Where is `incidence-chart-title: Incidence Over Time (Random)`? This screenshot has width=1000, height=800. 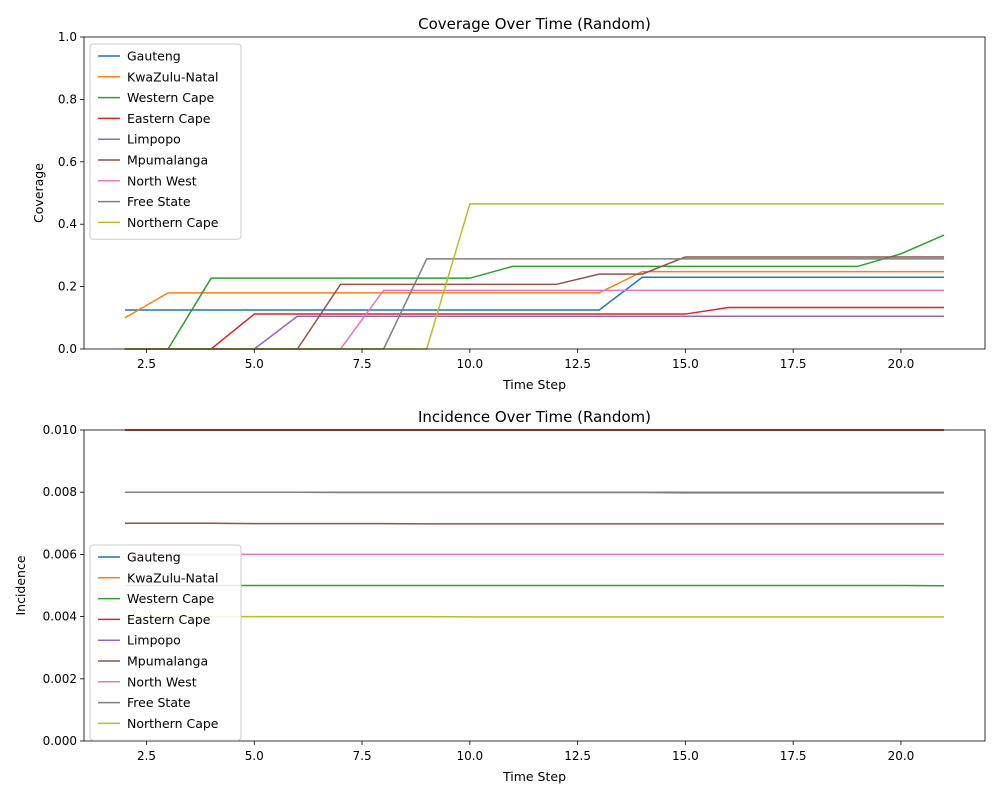
incidence-chart-title: Incidence Over Time (Random) is located at coordinates (534, 417).